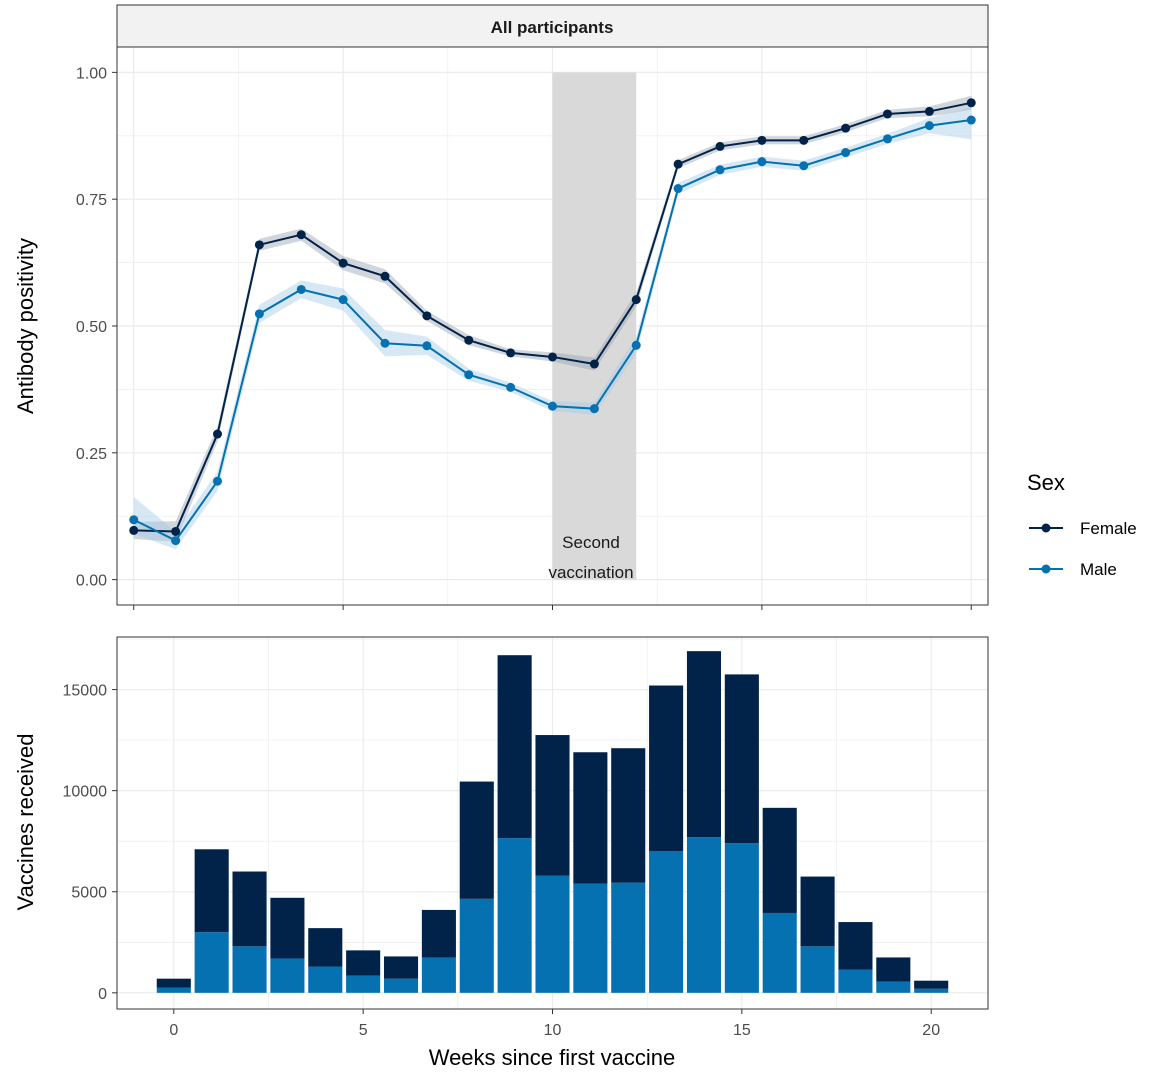 This screenshot has height=1073, width=1158. Describe the element at coordinates (590, 572) in the screenshot. I see `annotation-line-2: vaccination` at that location.